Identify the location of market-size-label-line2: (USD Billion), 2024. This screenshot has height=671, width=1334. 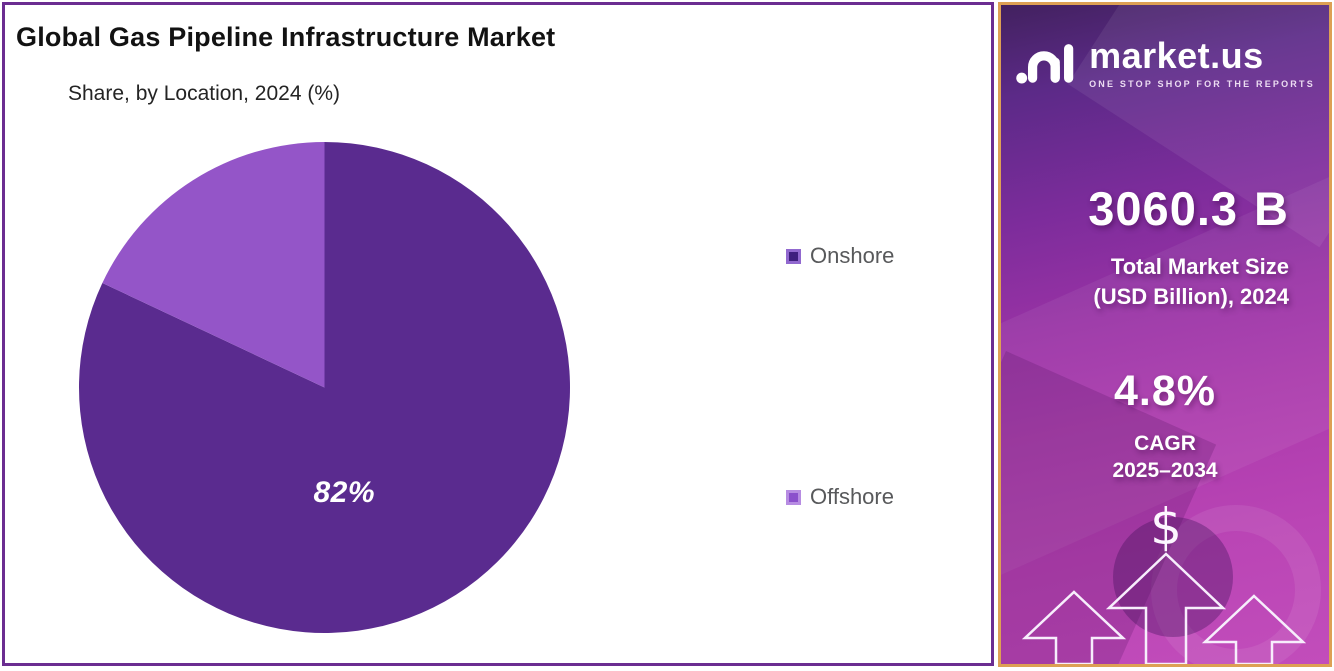
(1191, 296).